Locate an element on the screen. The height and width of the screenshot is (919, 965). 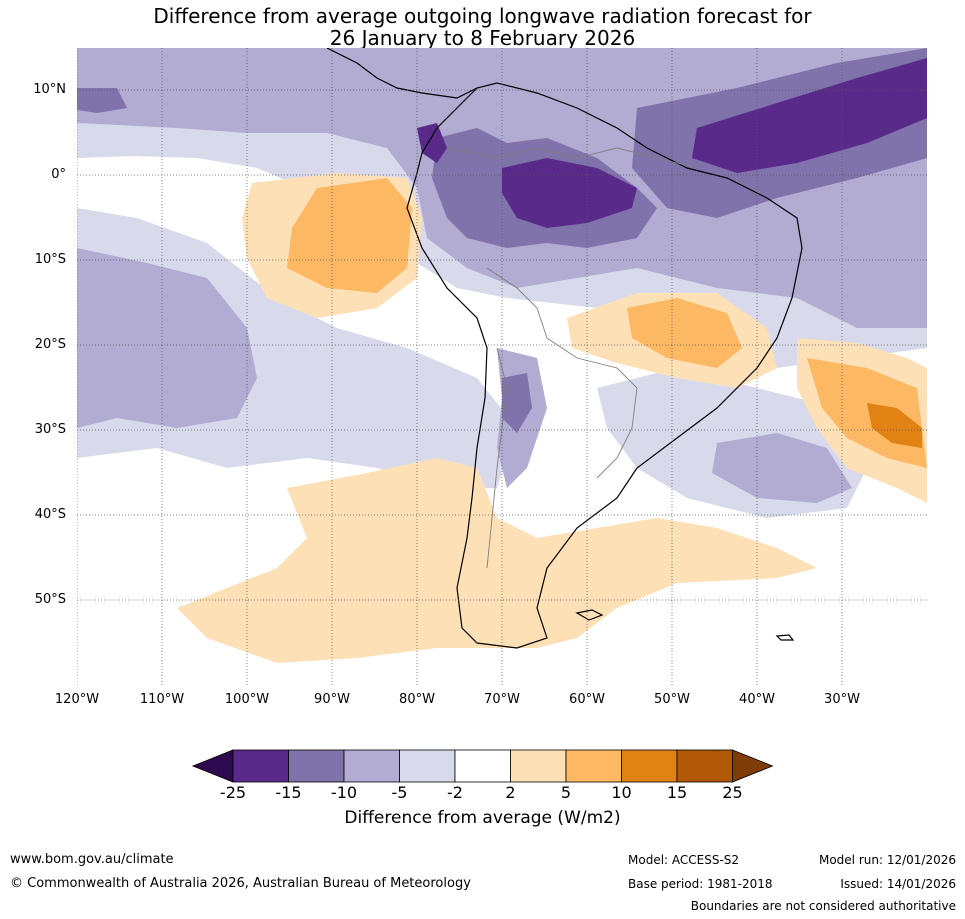
lat-label-20s: 20°S is located at coordinates (50, 344).